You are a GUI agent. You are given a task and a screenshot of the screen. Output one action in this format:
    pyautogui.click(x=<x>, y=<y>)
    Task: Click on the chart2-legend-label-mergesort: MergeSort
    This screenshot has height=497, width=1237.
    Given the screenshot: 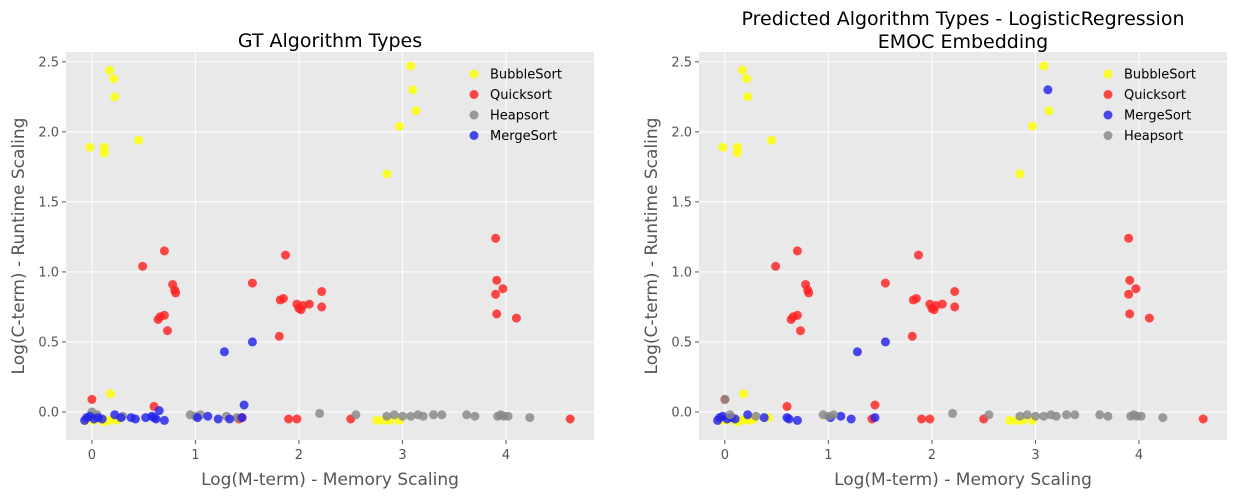 What is the action you would take?
    pyautogui.click(x=1157, y=116)
    